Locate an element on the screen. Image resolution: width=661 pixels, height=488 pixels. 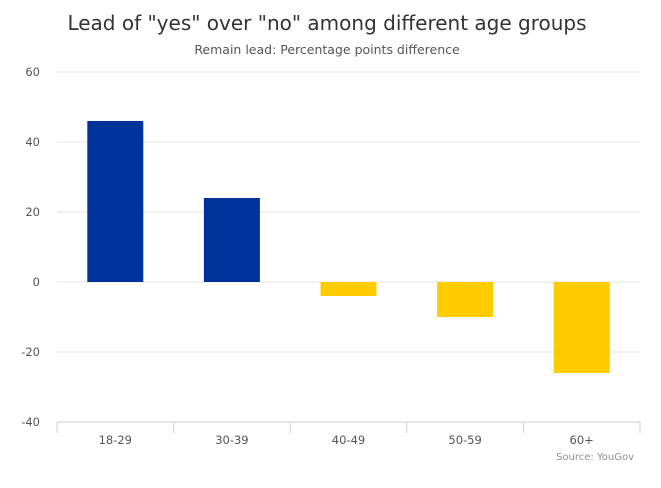
y-tick-label: 20 is located at coordinates (32, 212).